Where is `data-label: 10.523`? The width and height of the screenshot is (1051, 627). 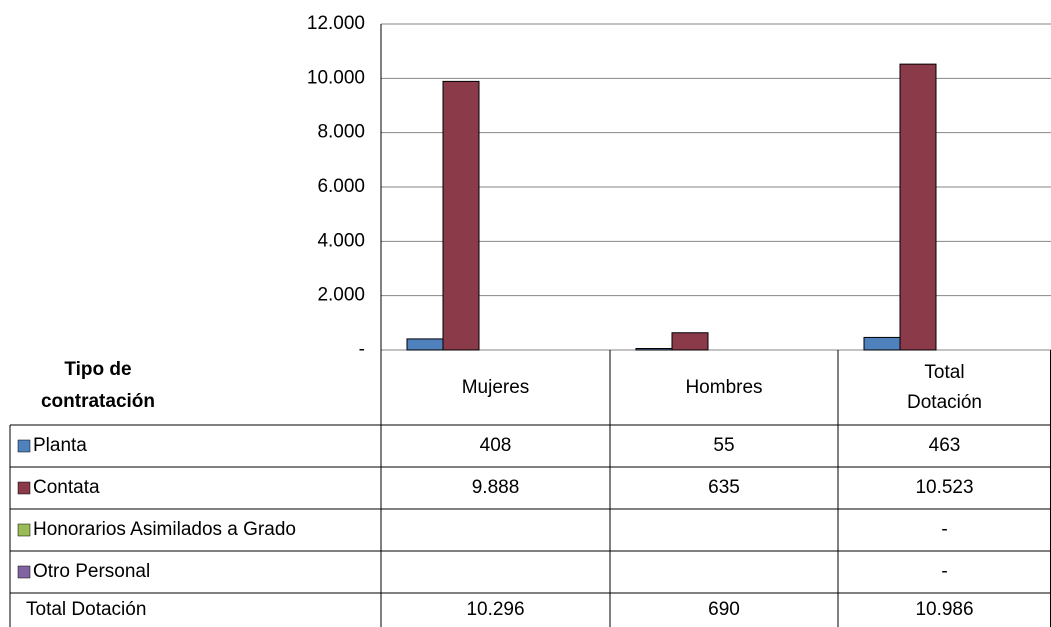
data-label: 10.523 is located at coordinates (944, 487).